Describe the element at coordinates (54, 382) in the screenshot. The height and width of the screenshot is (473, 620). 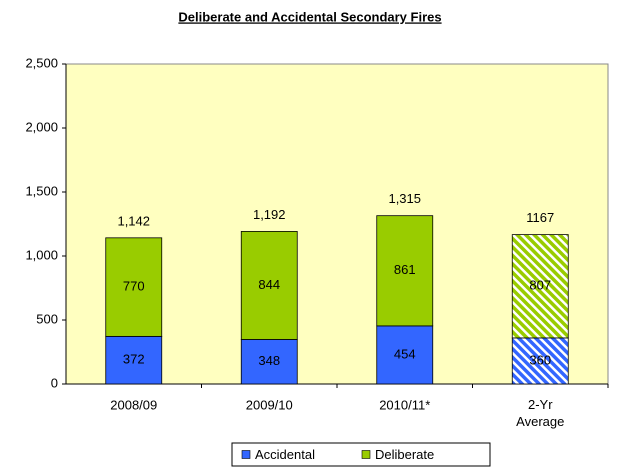
I see `y-tick-label: 0` at that location.